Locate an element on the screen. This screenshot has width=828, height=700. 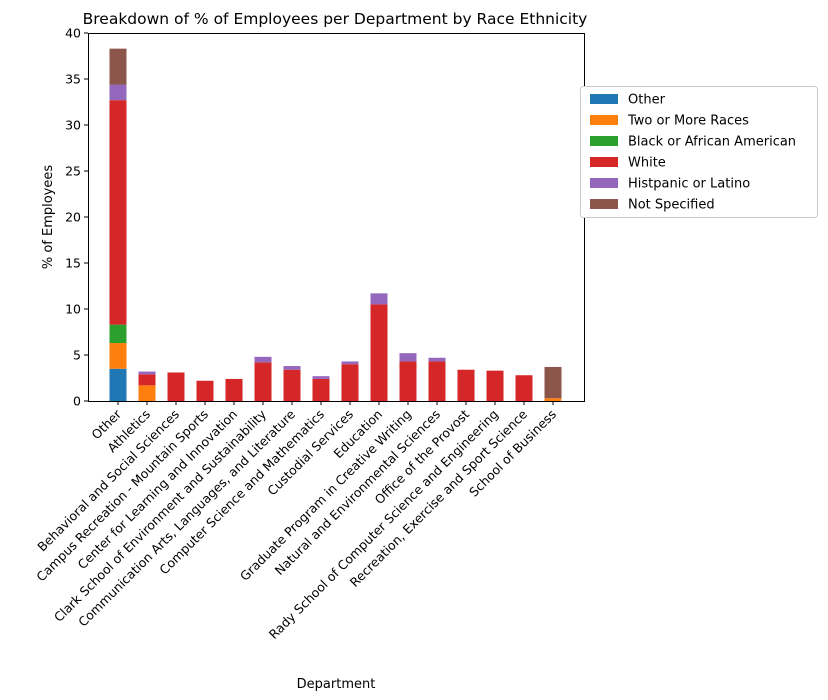
y-axis: 0 5 10 15 20 25 30 35 40 is located at coordinates (76, 217).